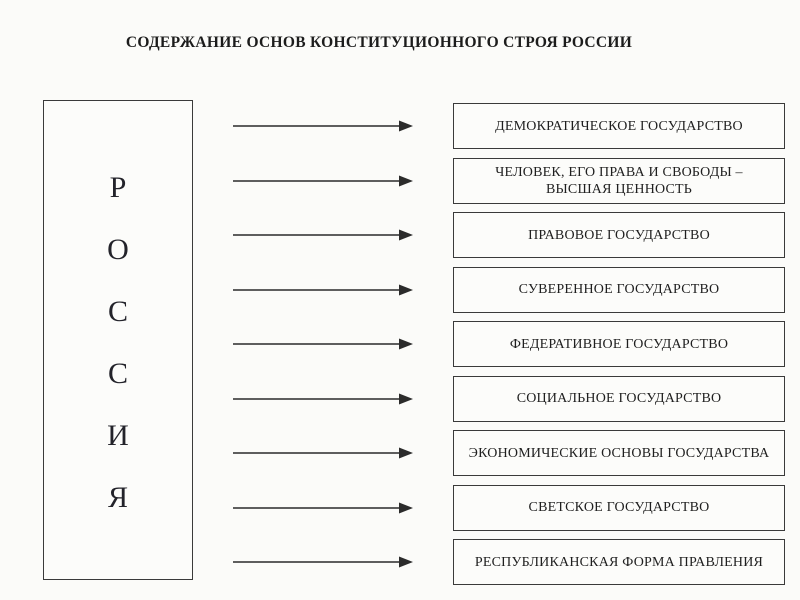 The height and width of the screenshot is (600, 800). Describe the element at coordinates (118, 435) in the screenshot. I see `russia-letter: И` at that location.